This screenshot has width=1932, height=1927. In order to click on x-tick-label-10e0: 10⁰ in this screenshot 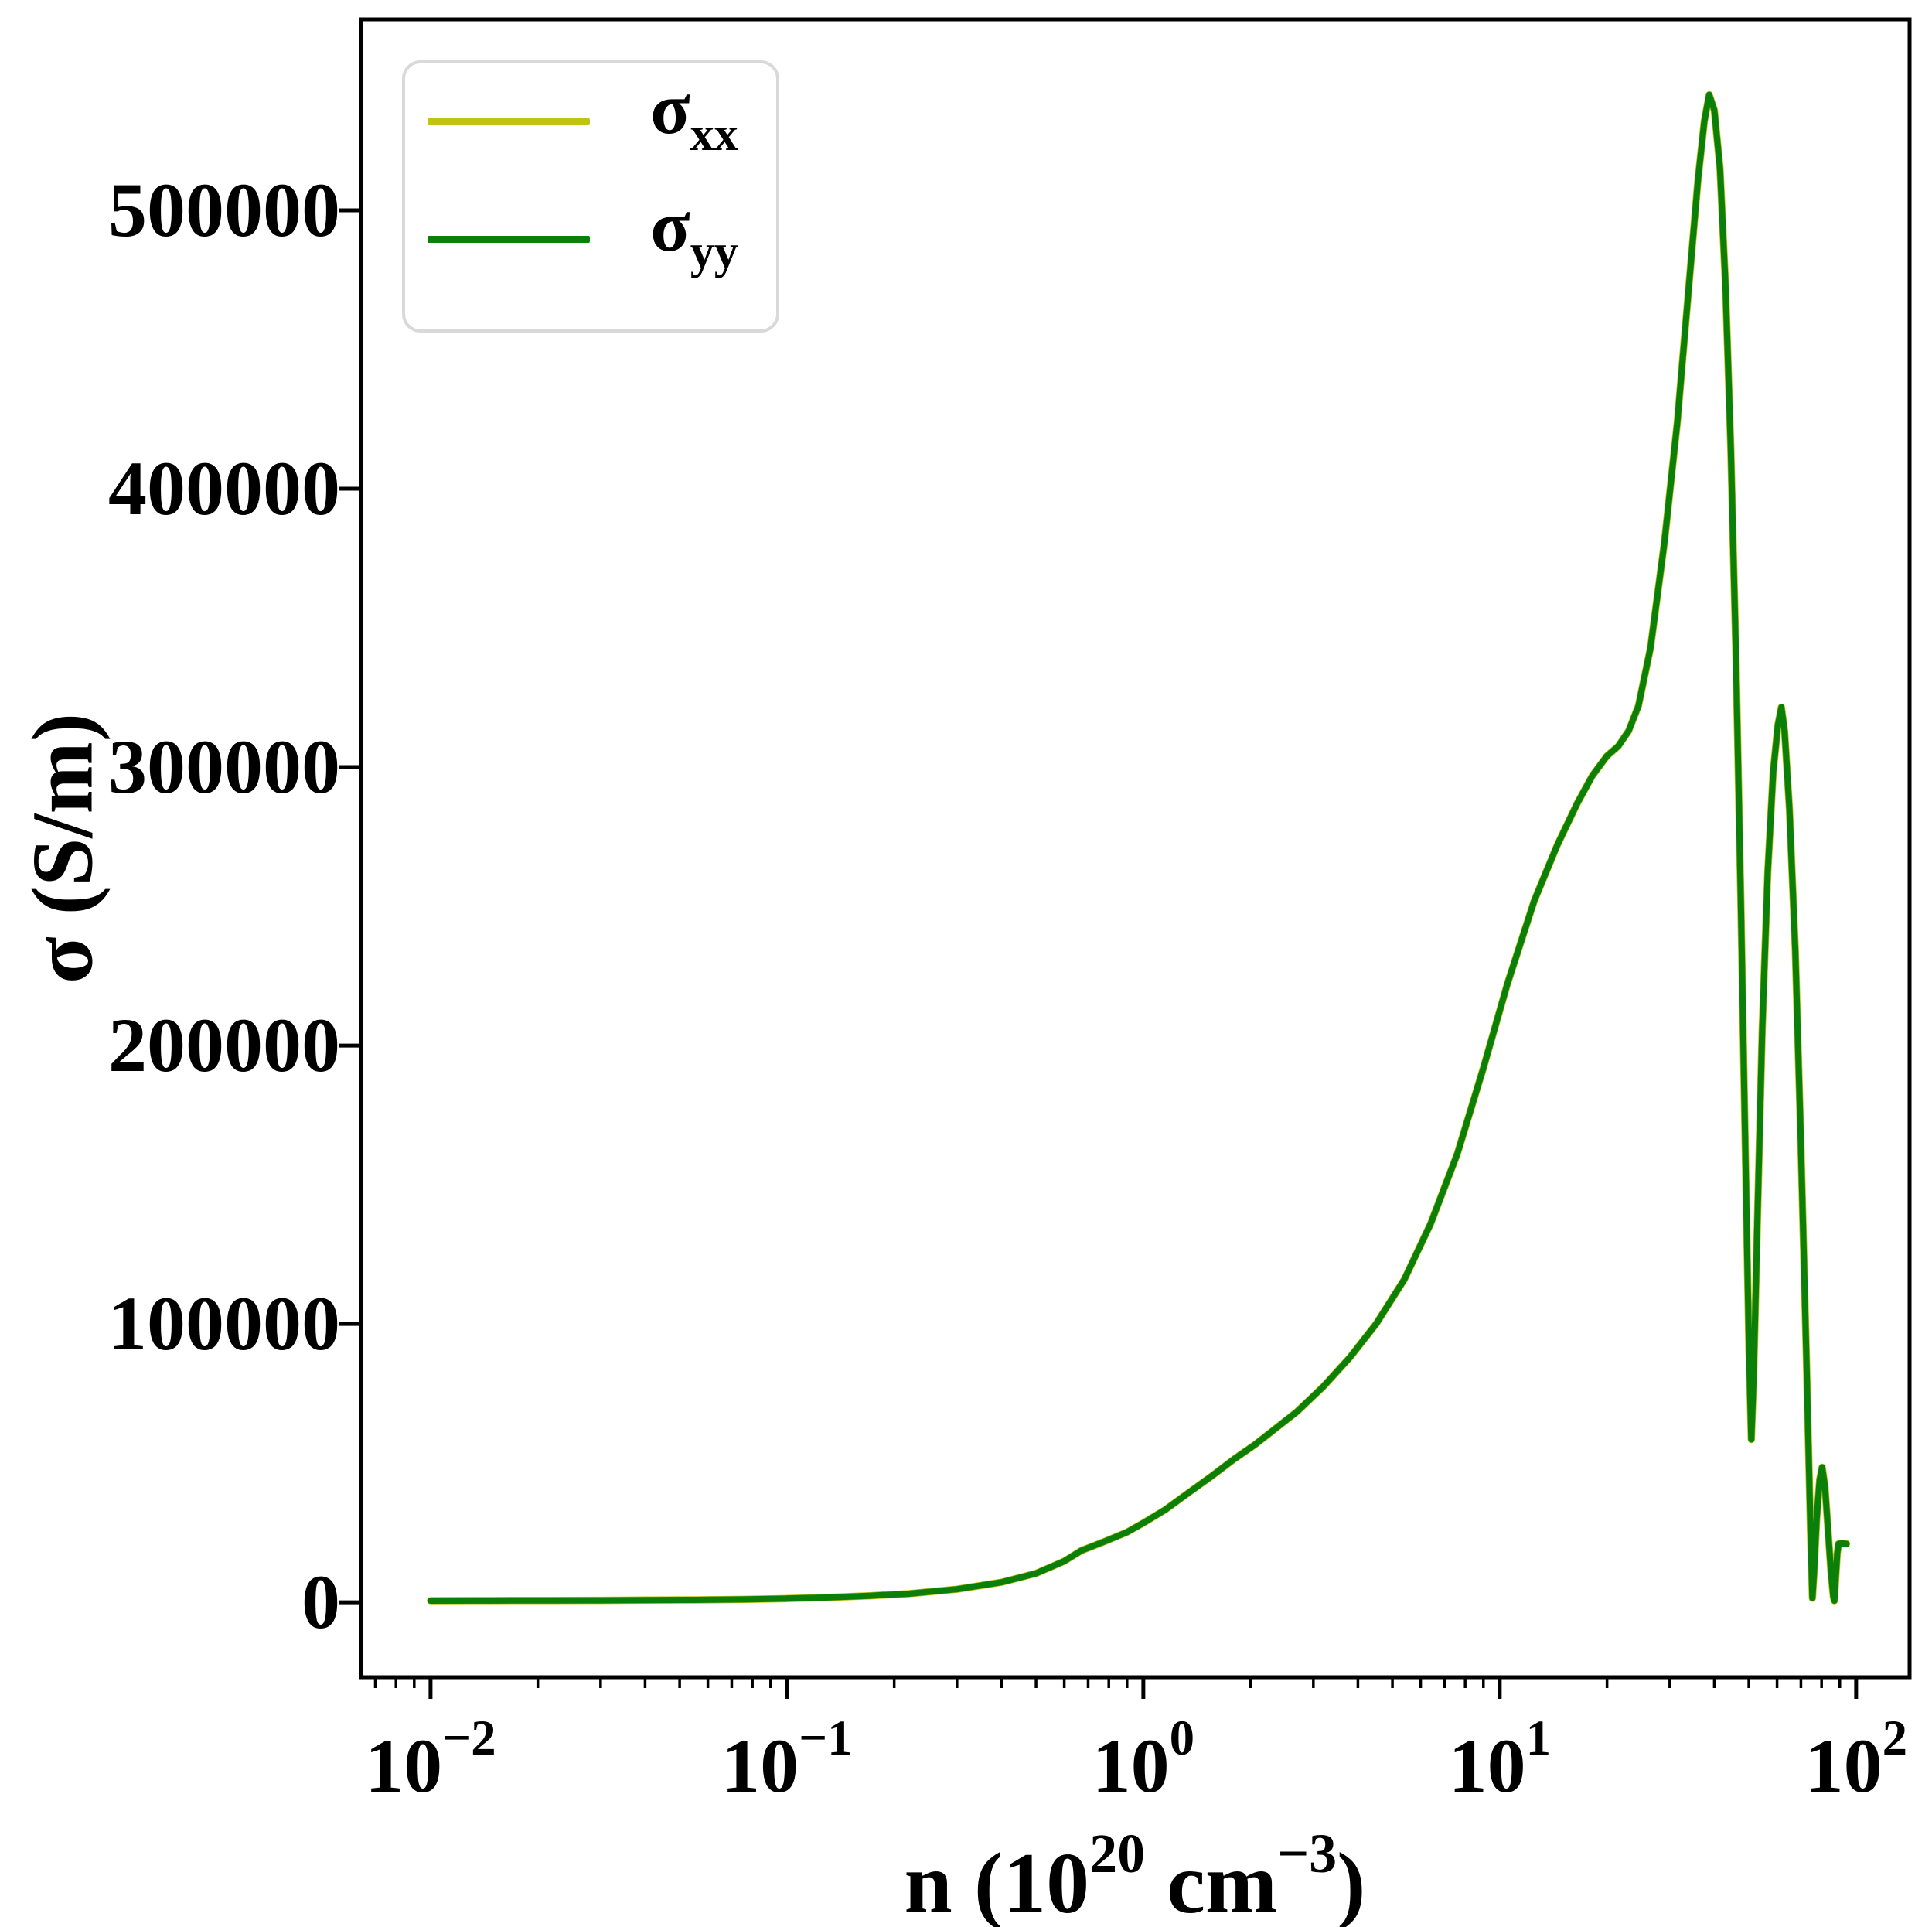, I will do `click(1143, 1759)`.